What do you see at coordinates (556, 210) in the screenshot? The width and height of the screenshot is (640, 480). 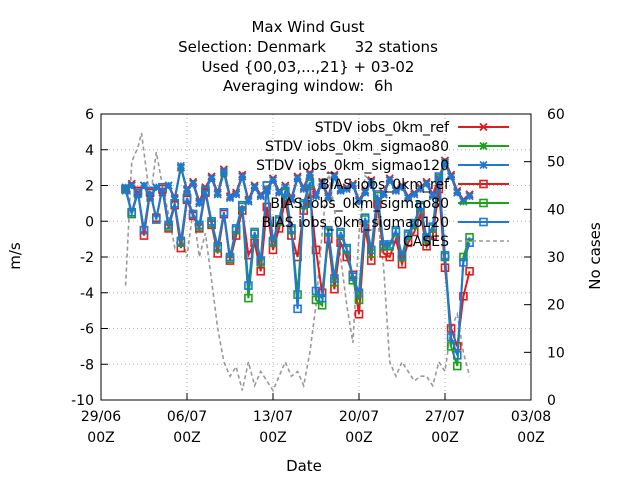 I see `y2-tick-label: 40` at bounding box center [556, 210].